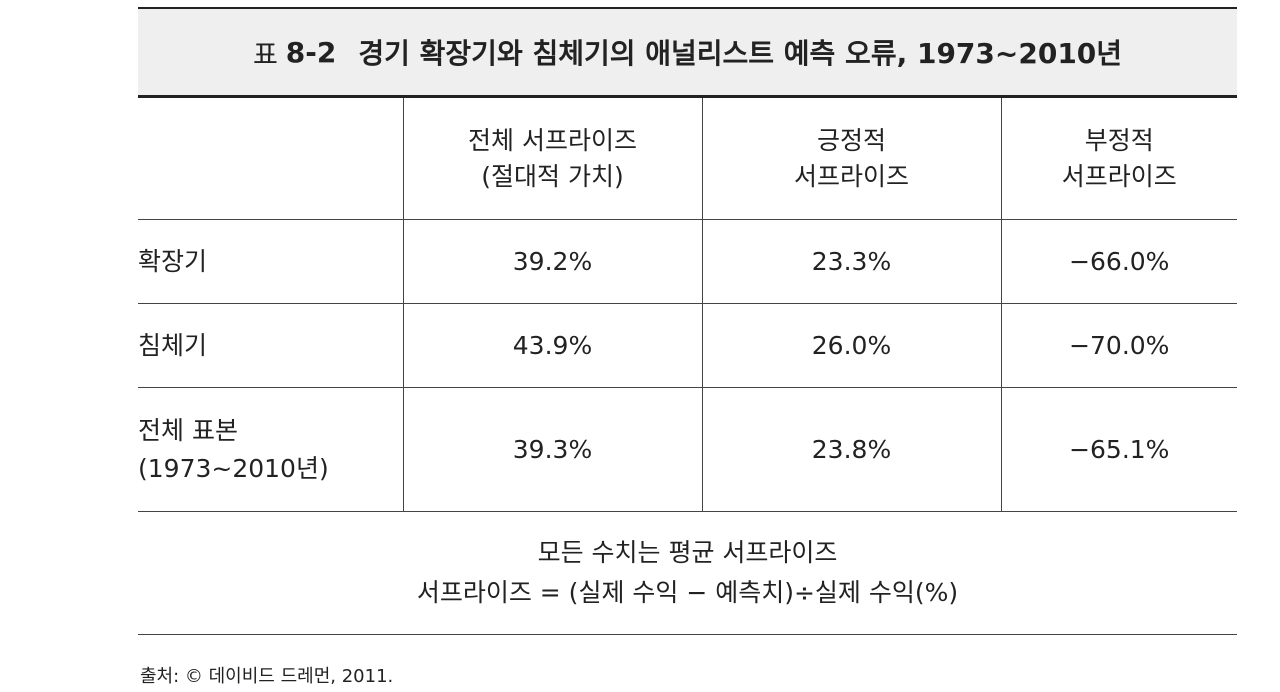 Image resolution: width=1280 pixels, height=692 pixels. I want to click on table-title: 경기 확장기와 침체기의 애널리스트 예측 오류, 1973~2010년, so click(740, 53).